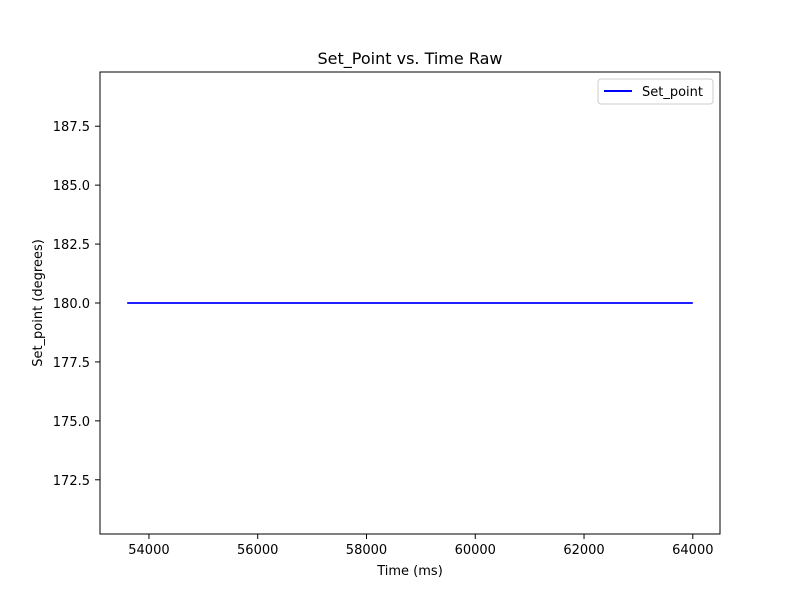 The height and width of the screenshot is (600, 800). What do you see at coordinates (672, 92) in the screenshot?
I see `legend-label: Set_point` at bounding box center [672, 92].